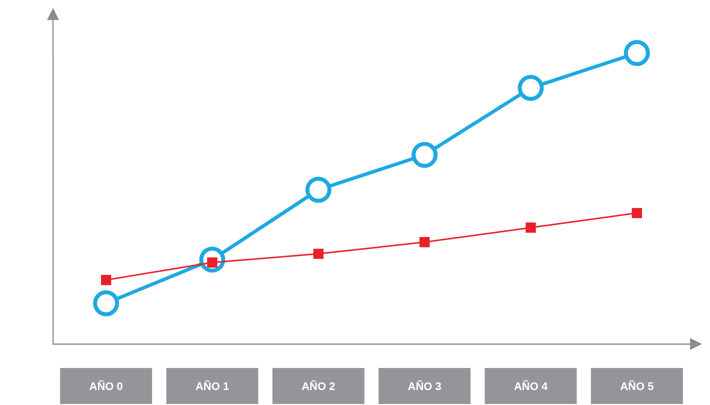 The height and width of the screenshot is (405, 710). What do you see at coordinates (425, 387) in the screenshot?
I see `x-tick-label: AÑO 3` at bounding box center [425, 387].